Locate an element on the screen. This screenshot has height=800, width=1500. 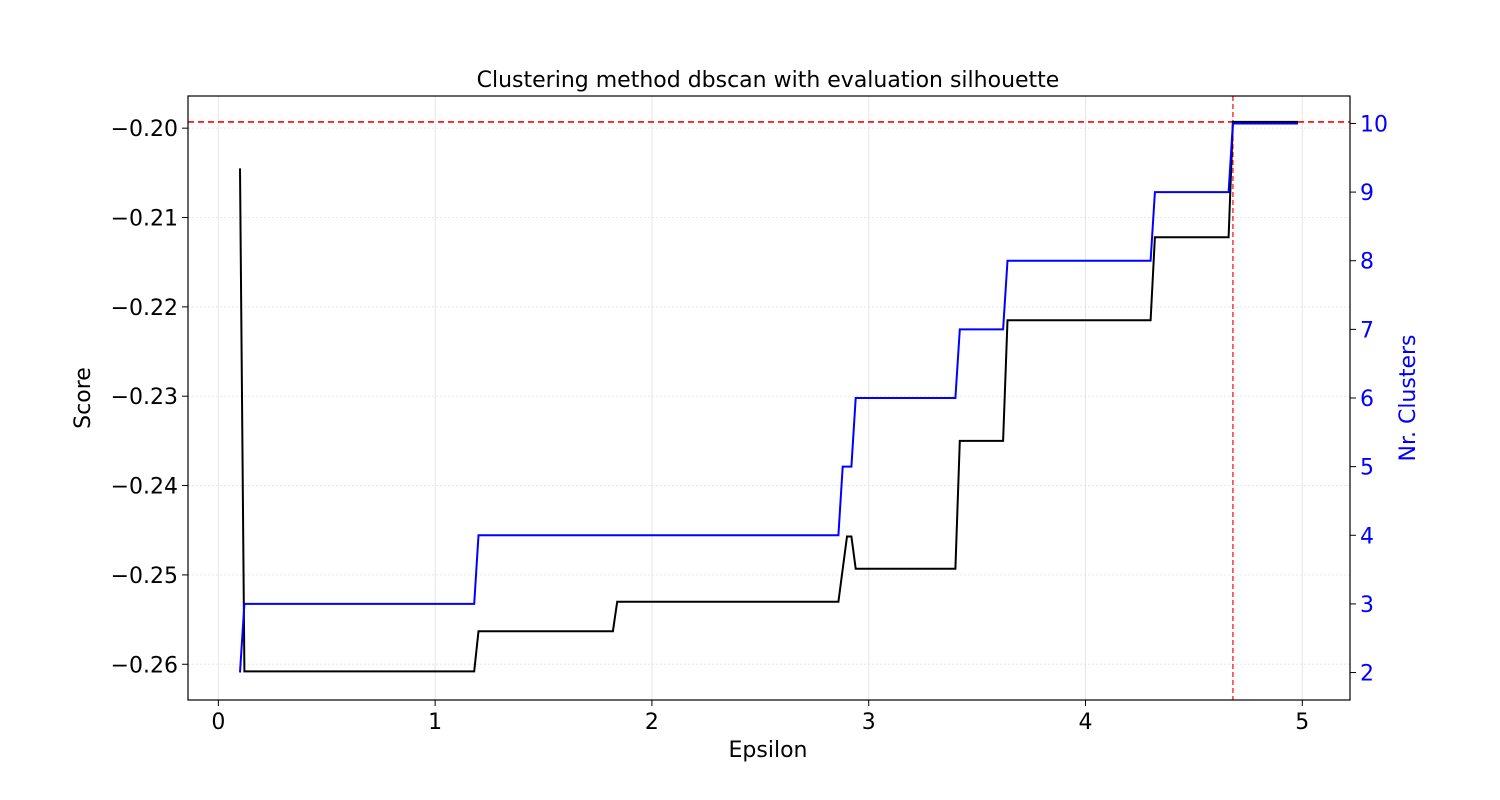
y-tick-label: −0.24 is located at coordinates (144, 487).